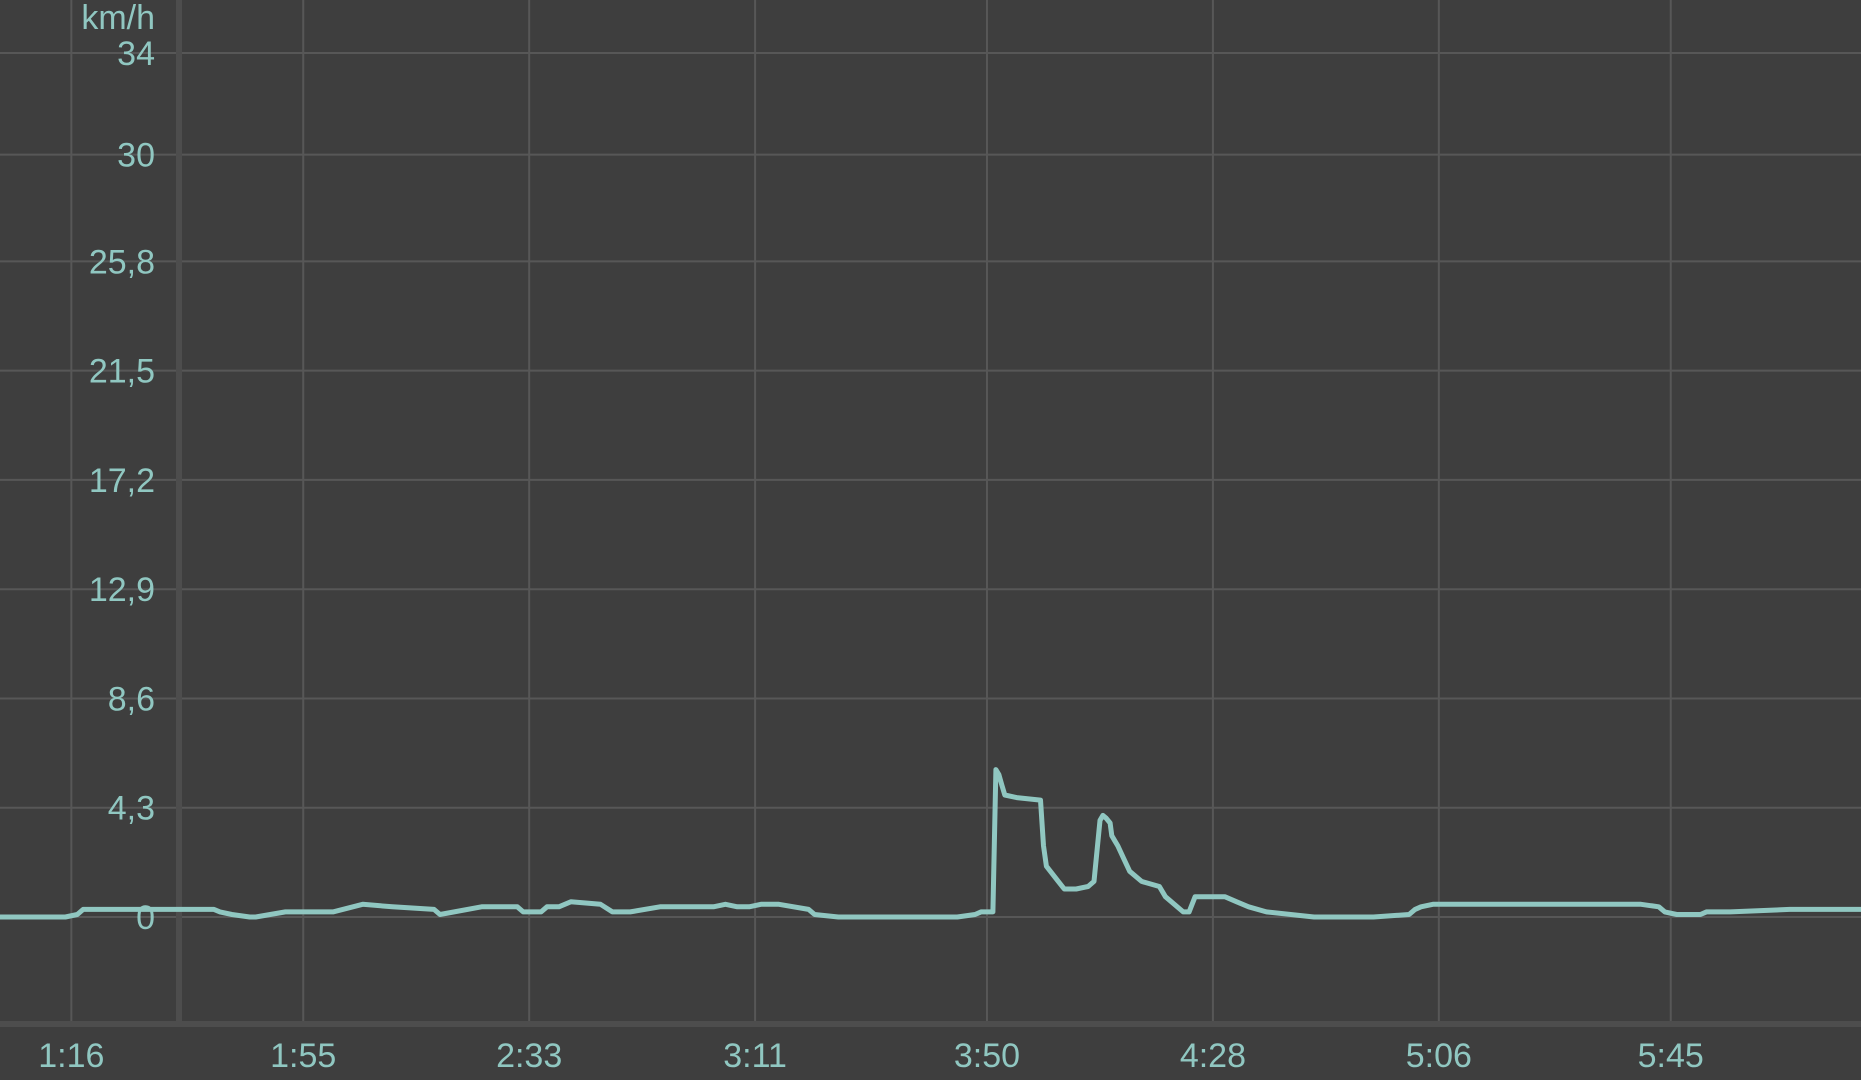 This screenshot has height=1080, width=1861. I want to click on x-tick-label: 5:45, so click(1671, 1056).